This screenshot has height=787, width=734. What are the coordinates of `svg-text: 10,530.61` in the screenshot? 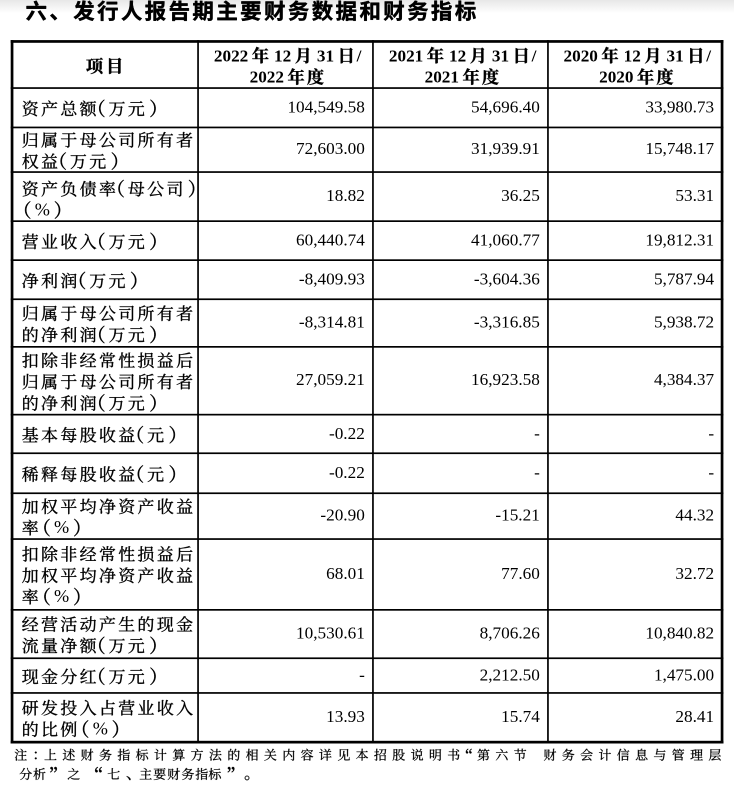 It's located at (330, 632).